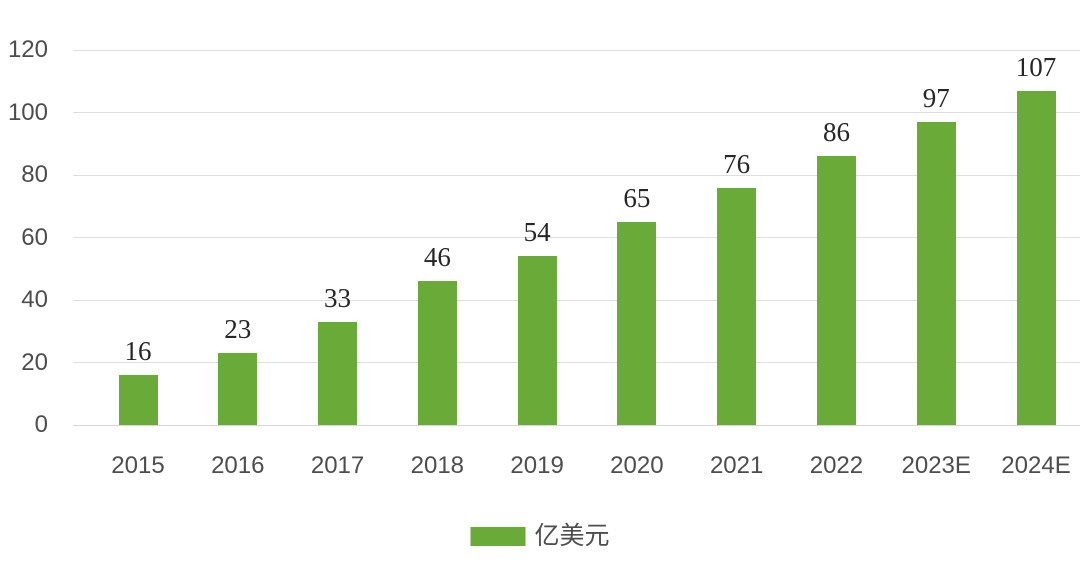  I want to click on bar-value-label: 33, so click(338, 297).